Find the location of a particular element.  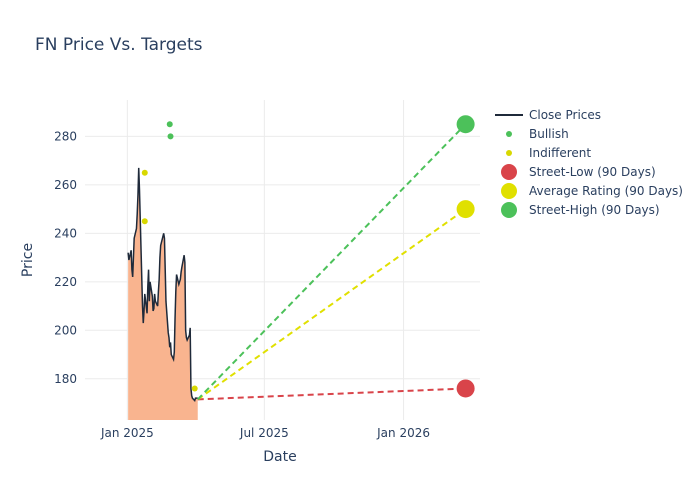

x-axis-title: Date is located at coordinates (279, 457).